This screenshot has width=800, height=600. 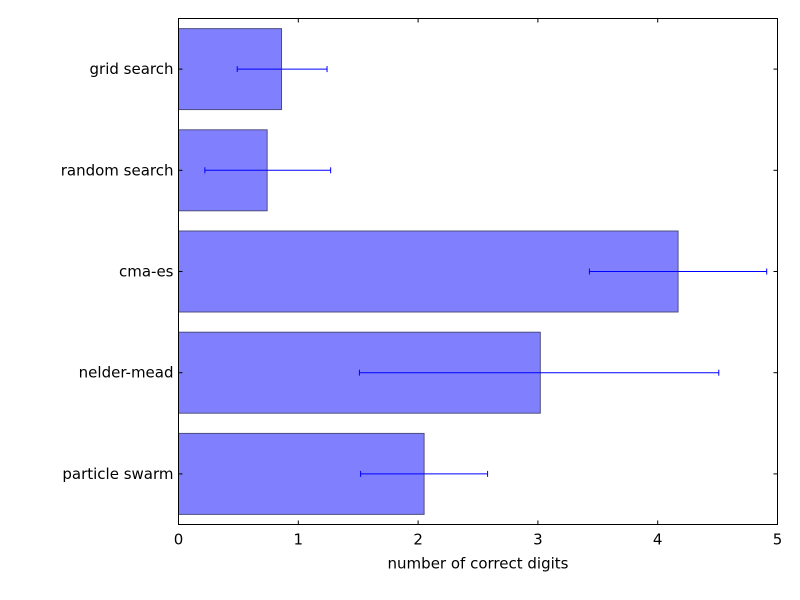 What do you see at coordinates (478, 540) in the screenshot?
I see `x-tick-labels: 0 1 2 3 4 5` at bounding box center [478, 540].